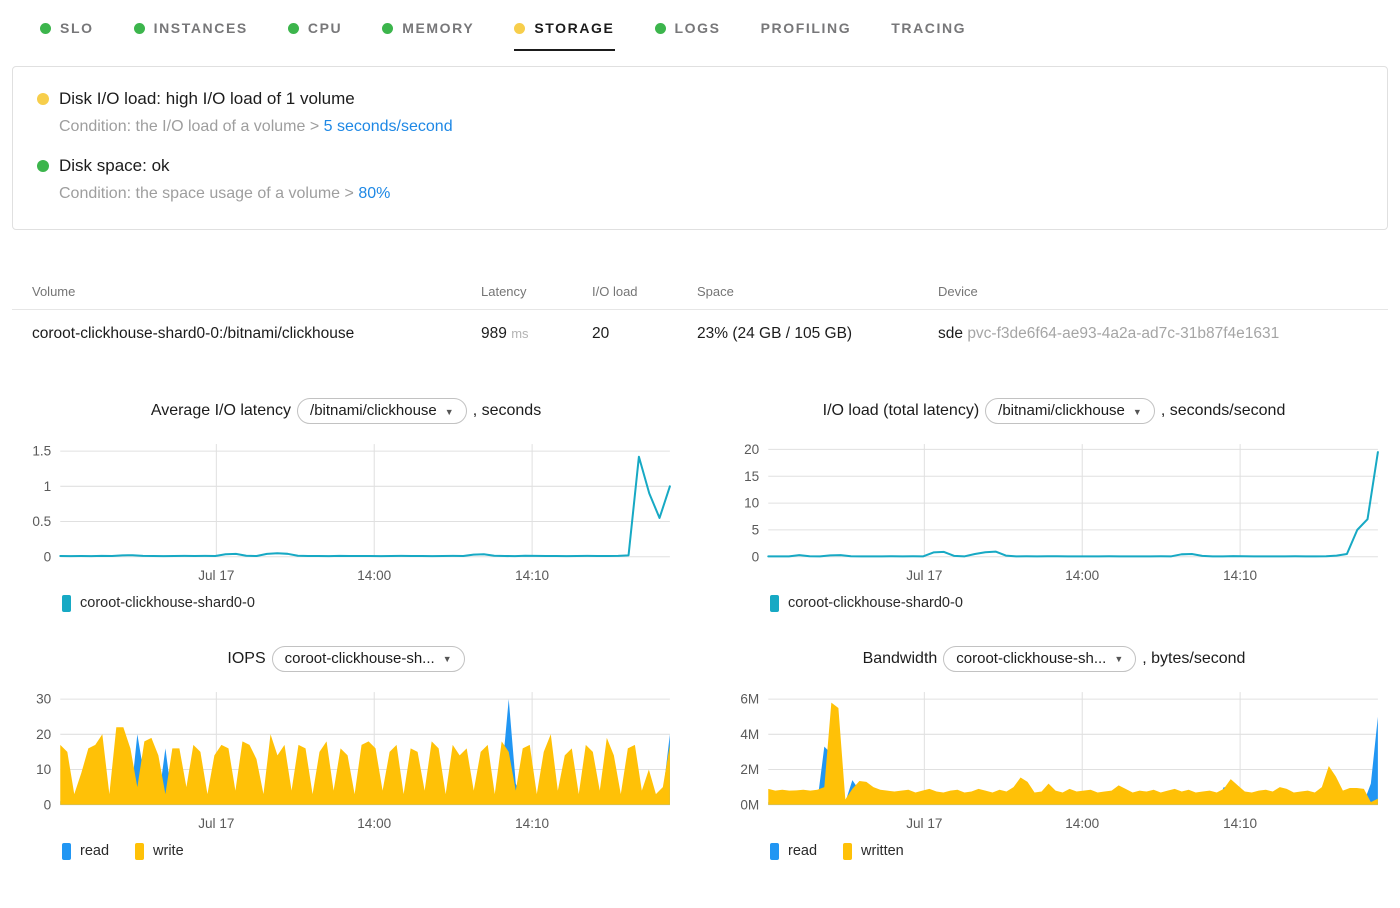 The height and width of the screenshot is (908, 1400). I want to click on chart-plot-area: 0M 2M 4M 6M Jul 17 14:00 14:10, so click(1059, 761).